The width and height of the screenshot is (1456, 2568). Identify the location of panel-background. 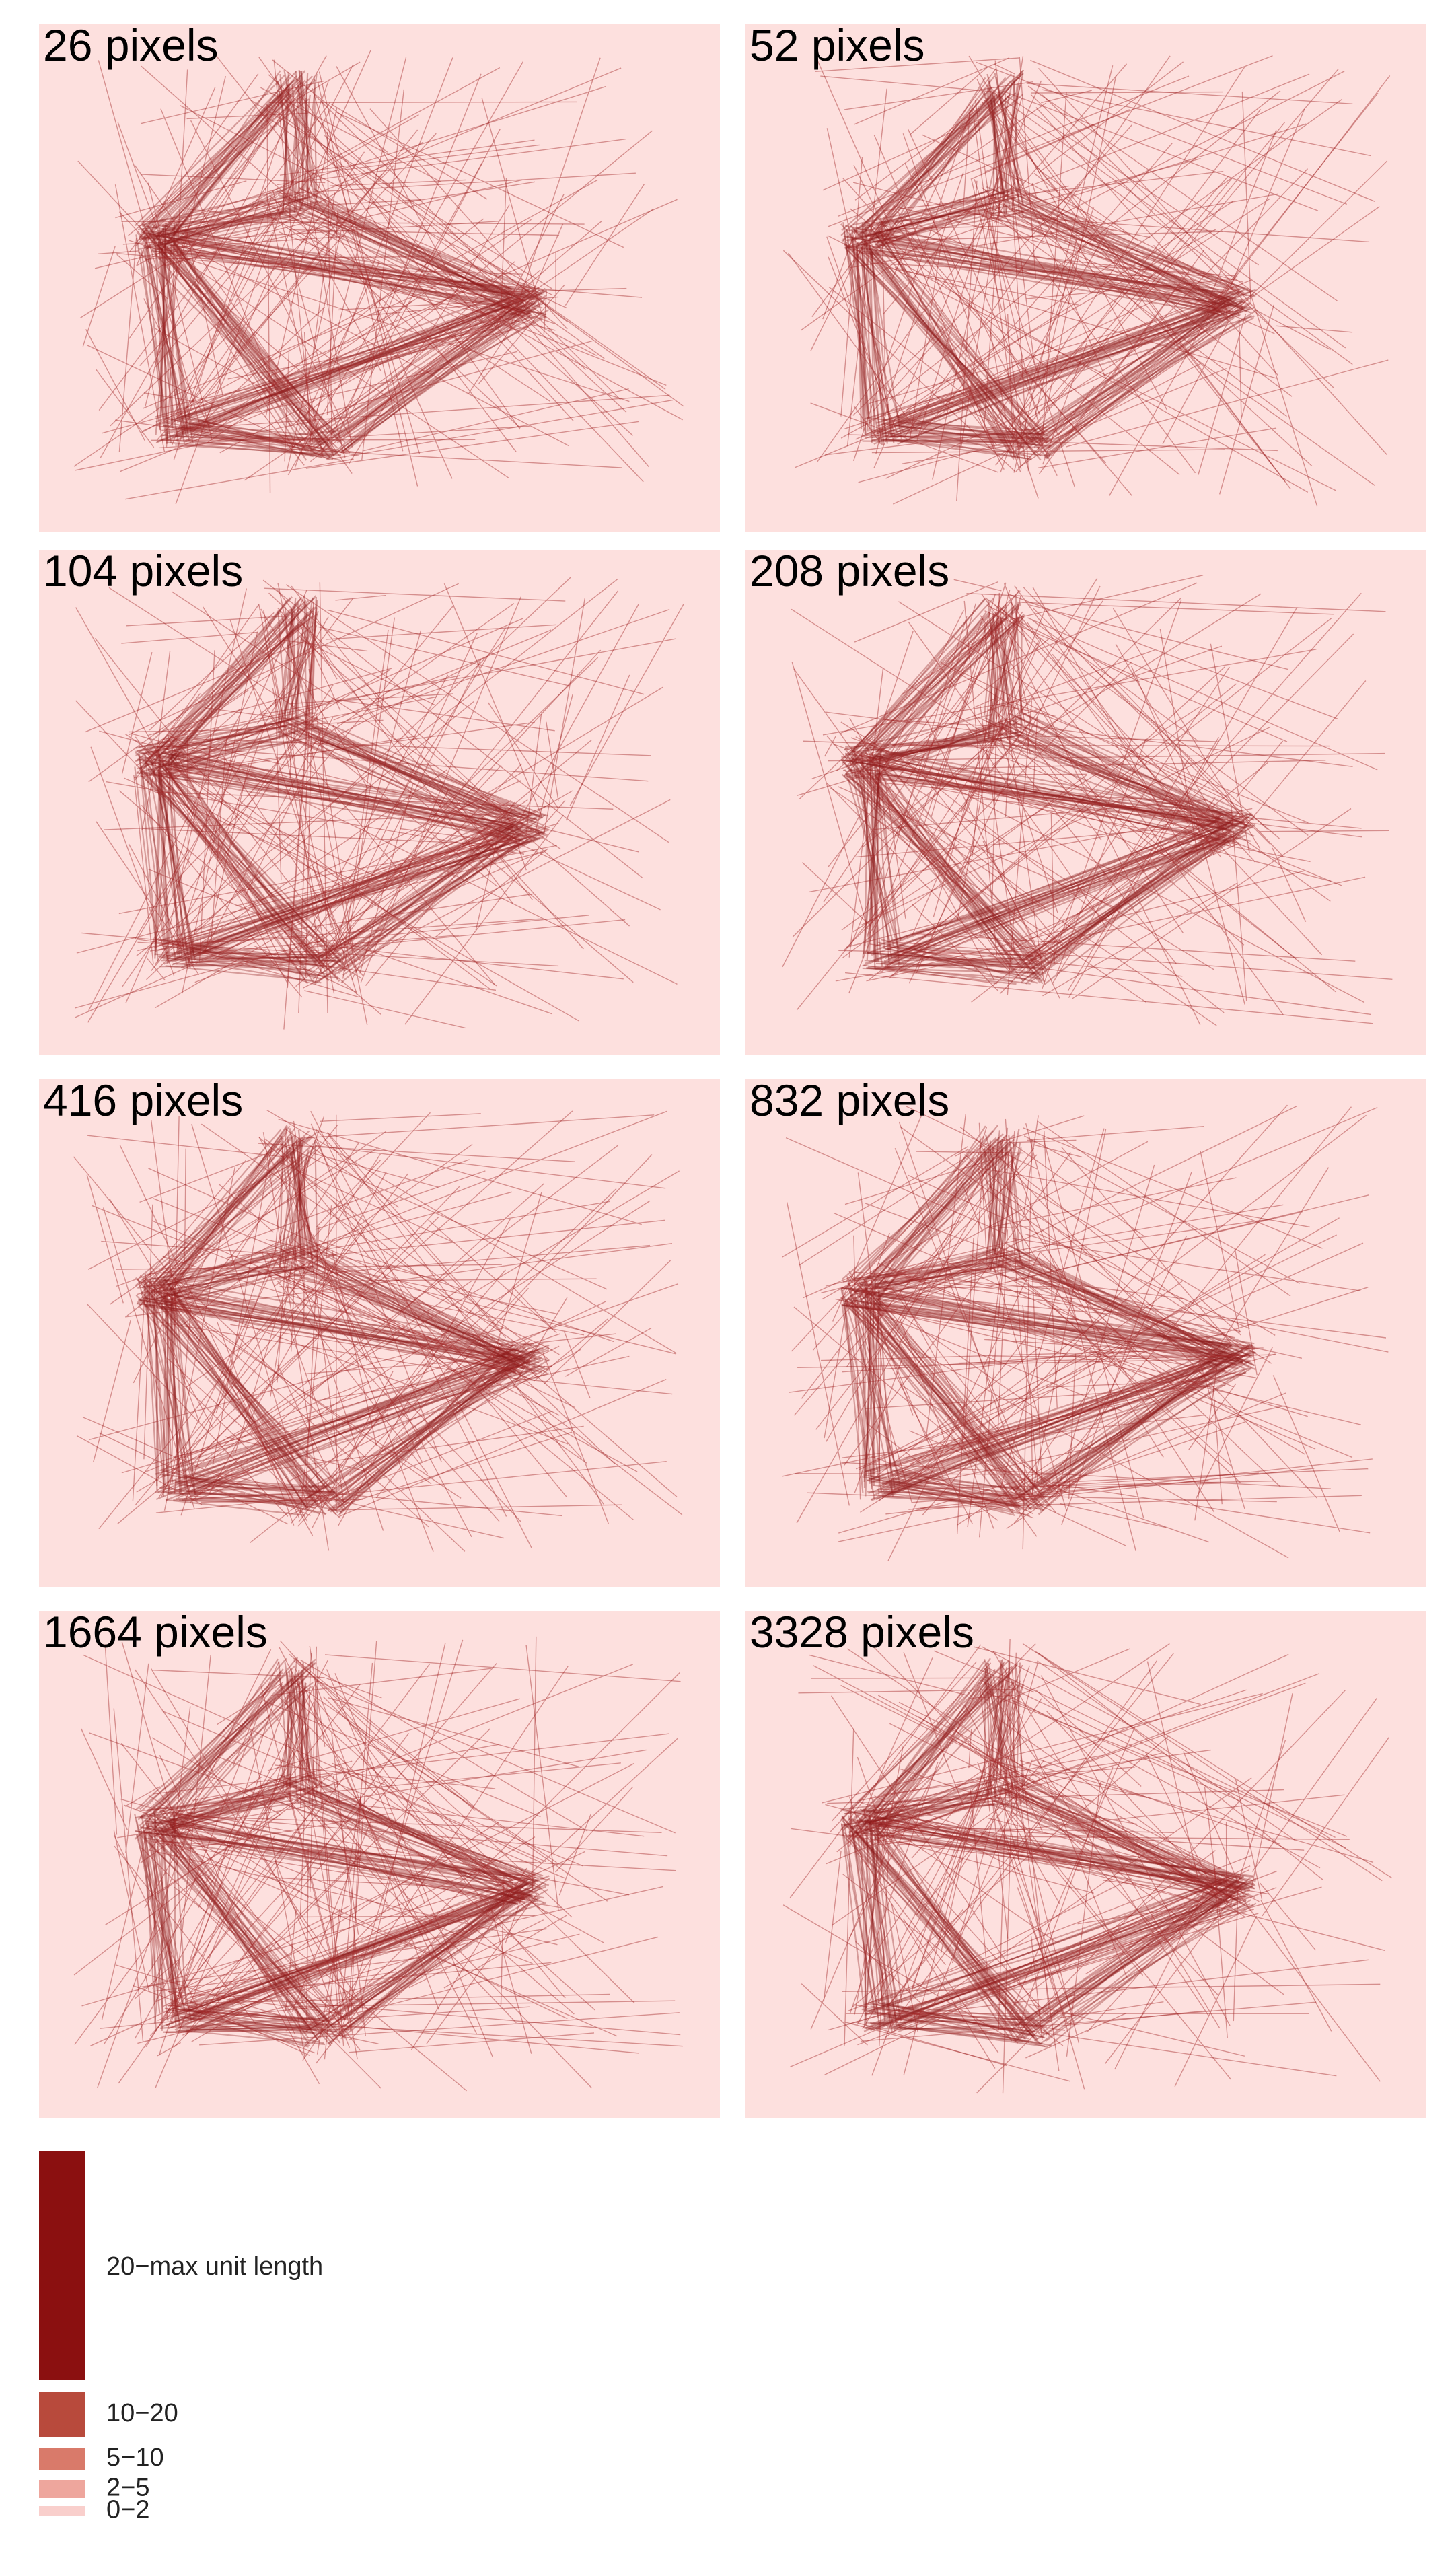
(379, 1333).